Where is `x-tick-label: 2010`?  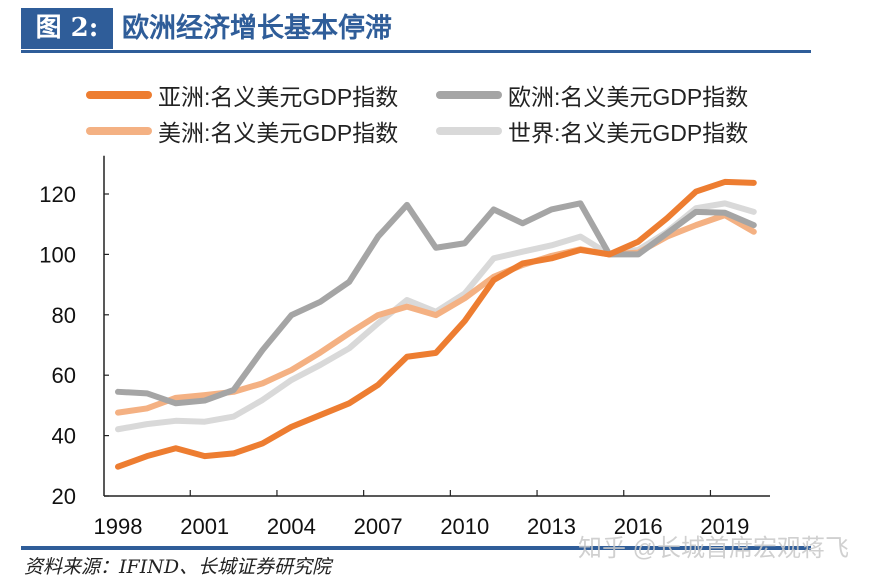 x-tick-label: 2010 is located at coordinates (464, 526).